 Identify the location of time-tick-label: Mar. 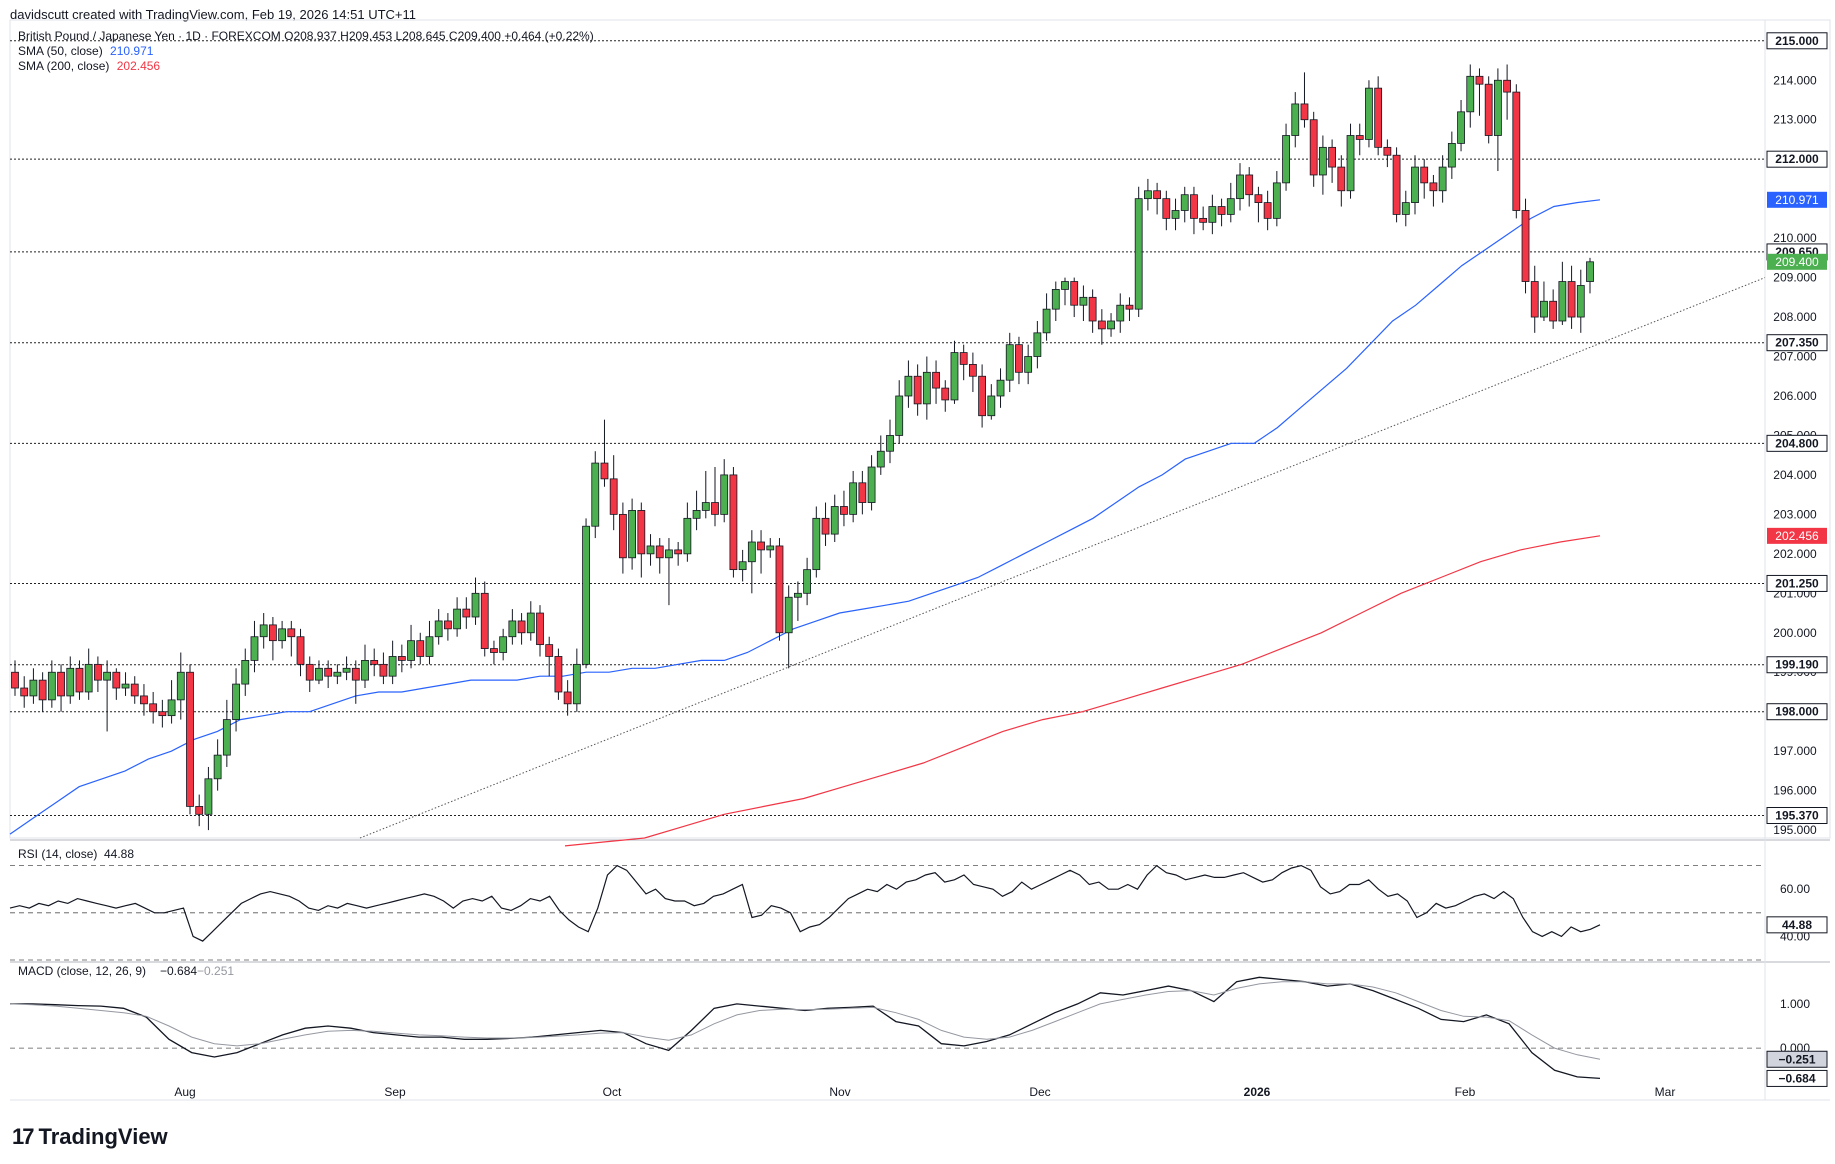
(1665, 1092).